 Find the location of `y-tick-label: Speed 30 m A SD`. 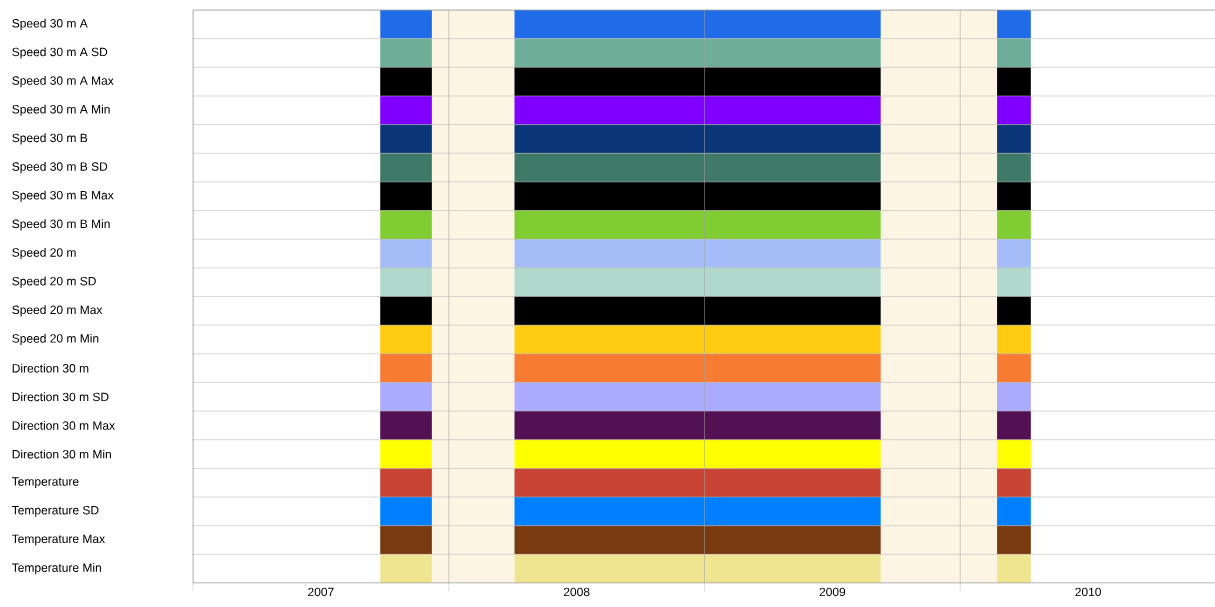

y-tick-label: Speed 30 m A SD is located at coordinates (60, 53).